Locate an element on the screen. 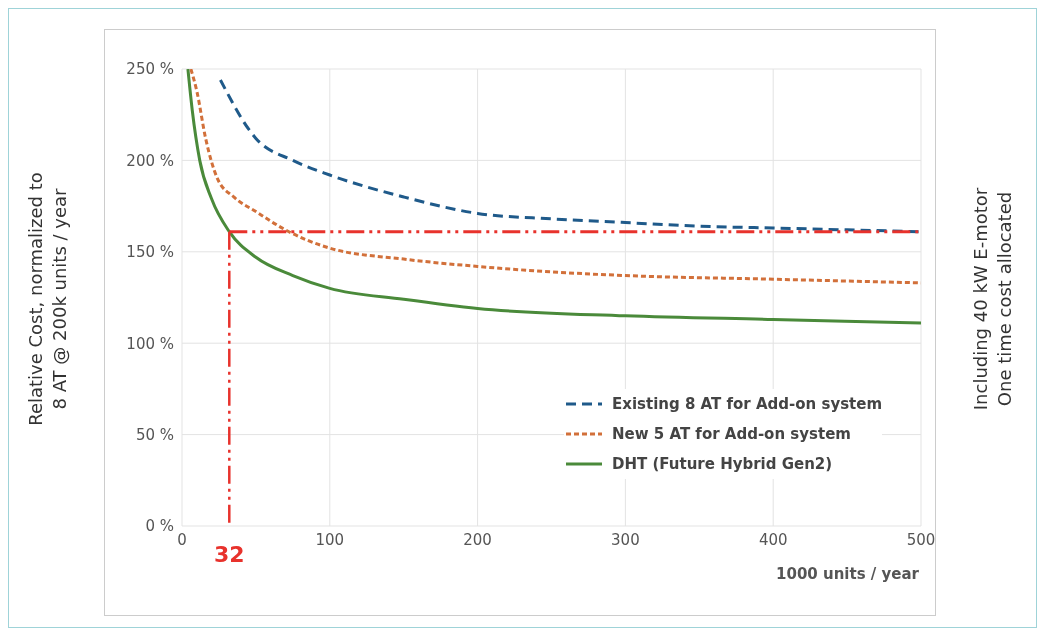 The image size is (1045, 637). x-tick-label: 300 is located at coordinates (625, 539).